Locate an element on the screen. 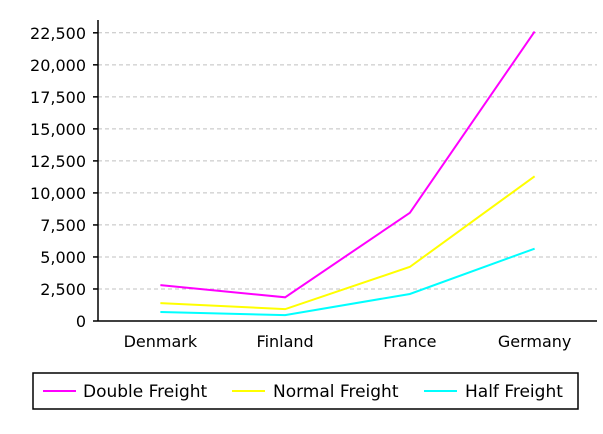 This screenshot has height=434, width=603. y-tick-label: 7,500 is located at coordinates (63, 225).